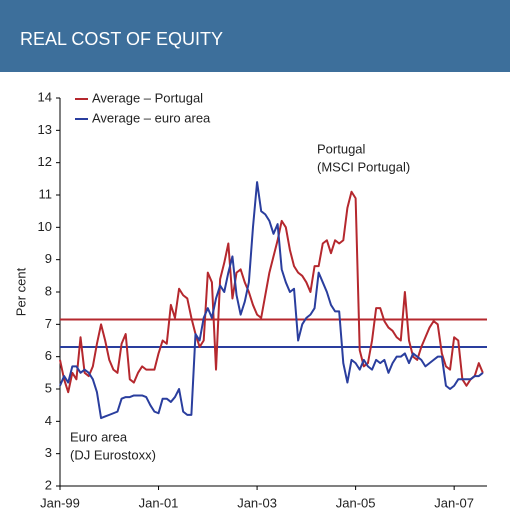 The image size is (510, 516). What do you see at coordinates (151, 117) in the screenshot?
I see `legend-label: Average – euro area` at bounding box center [151, 117].